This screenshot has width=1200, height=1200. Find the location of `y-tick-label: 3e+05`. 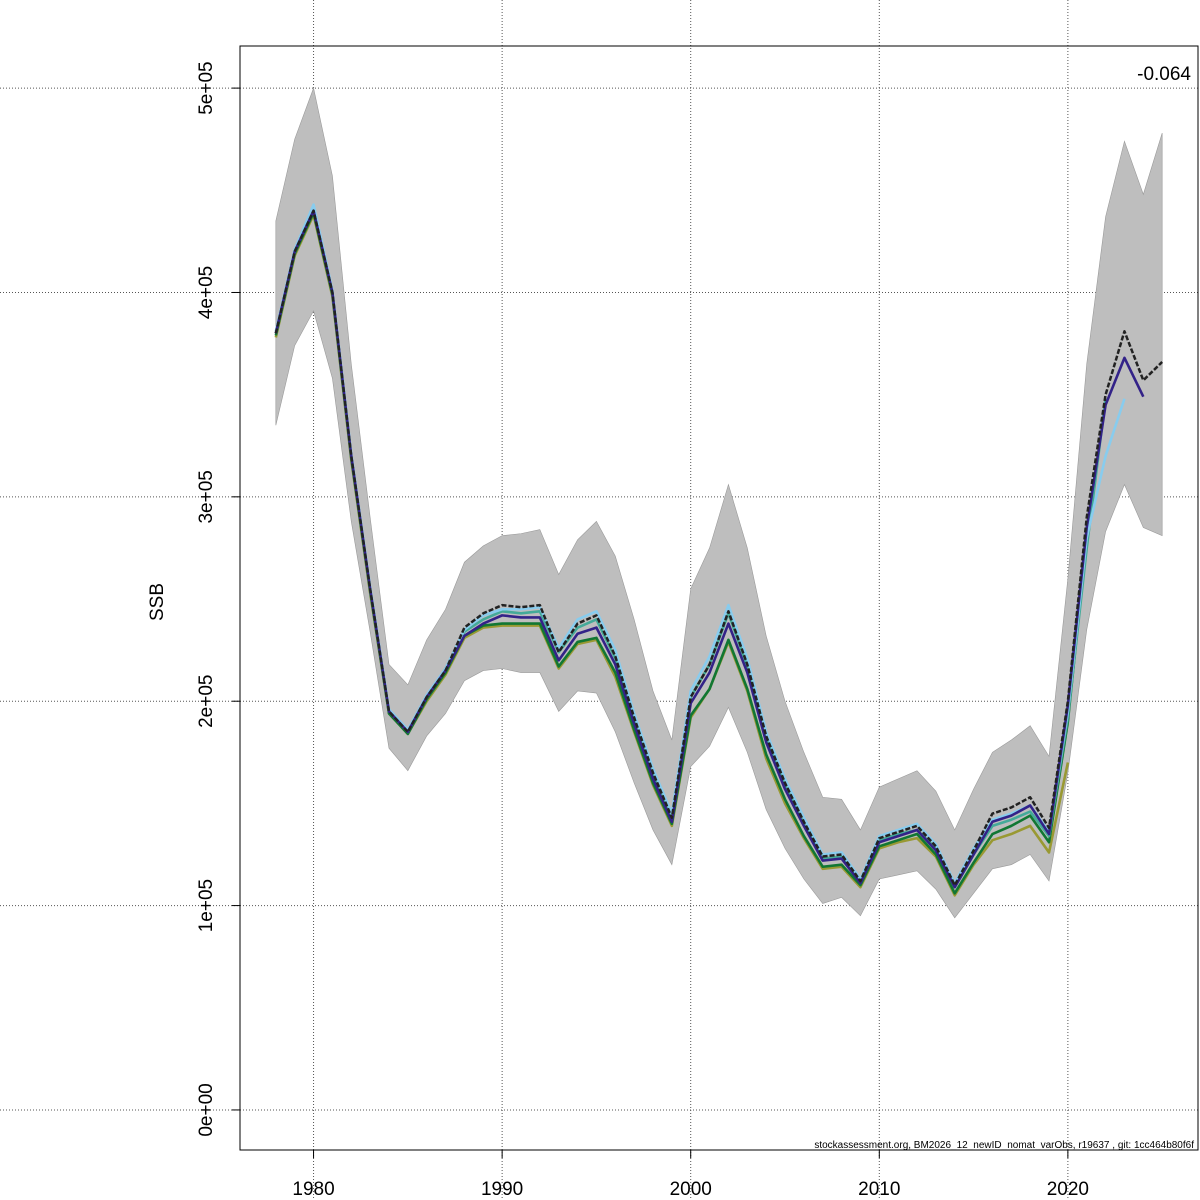

y-tick-label: 3e+05 is located at coordinates (206, 496).